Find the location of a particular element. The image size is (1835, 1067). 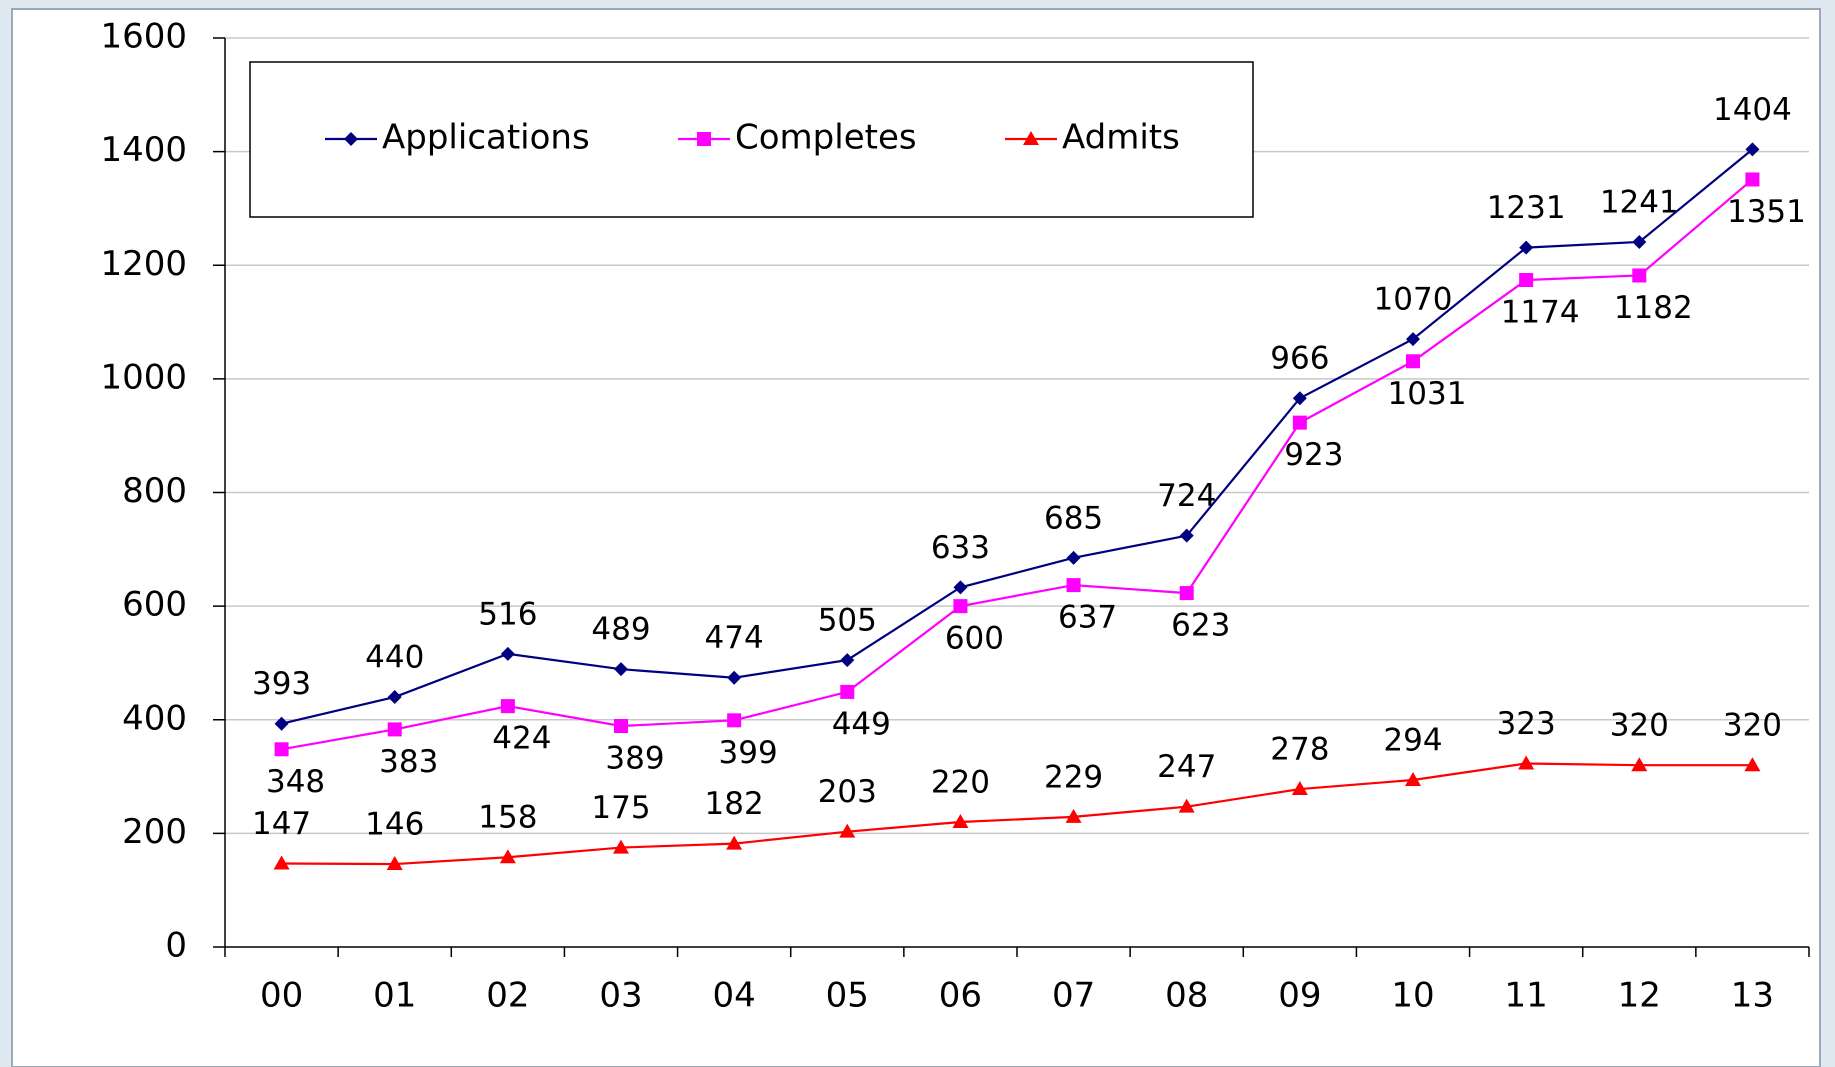

y-tick-label: 400 is located at coordinates (154, 718).